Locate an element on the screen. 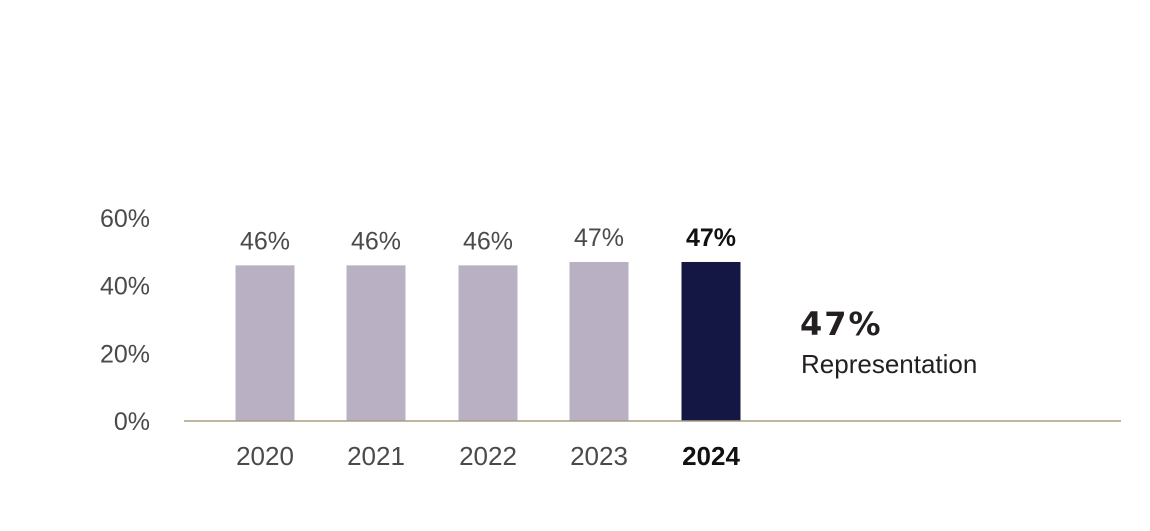  data-labels: 46% 46% 46% 47% 47% is located at coordinates (488, 239).